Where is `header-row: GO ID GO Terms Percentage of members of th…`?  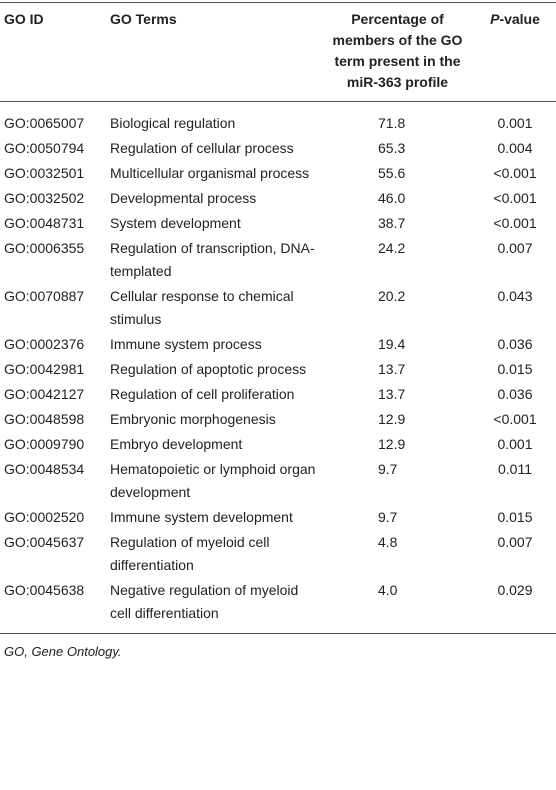 header-row: GO ID GO Terms Percentage of members of th… is located at coordinates (278, 52).